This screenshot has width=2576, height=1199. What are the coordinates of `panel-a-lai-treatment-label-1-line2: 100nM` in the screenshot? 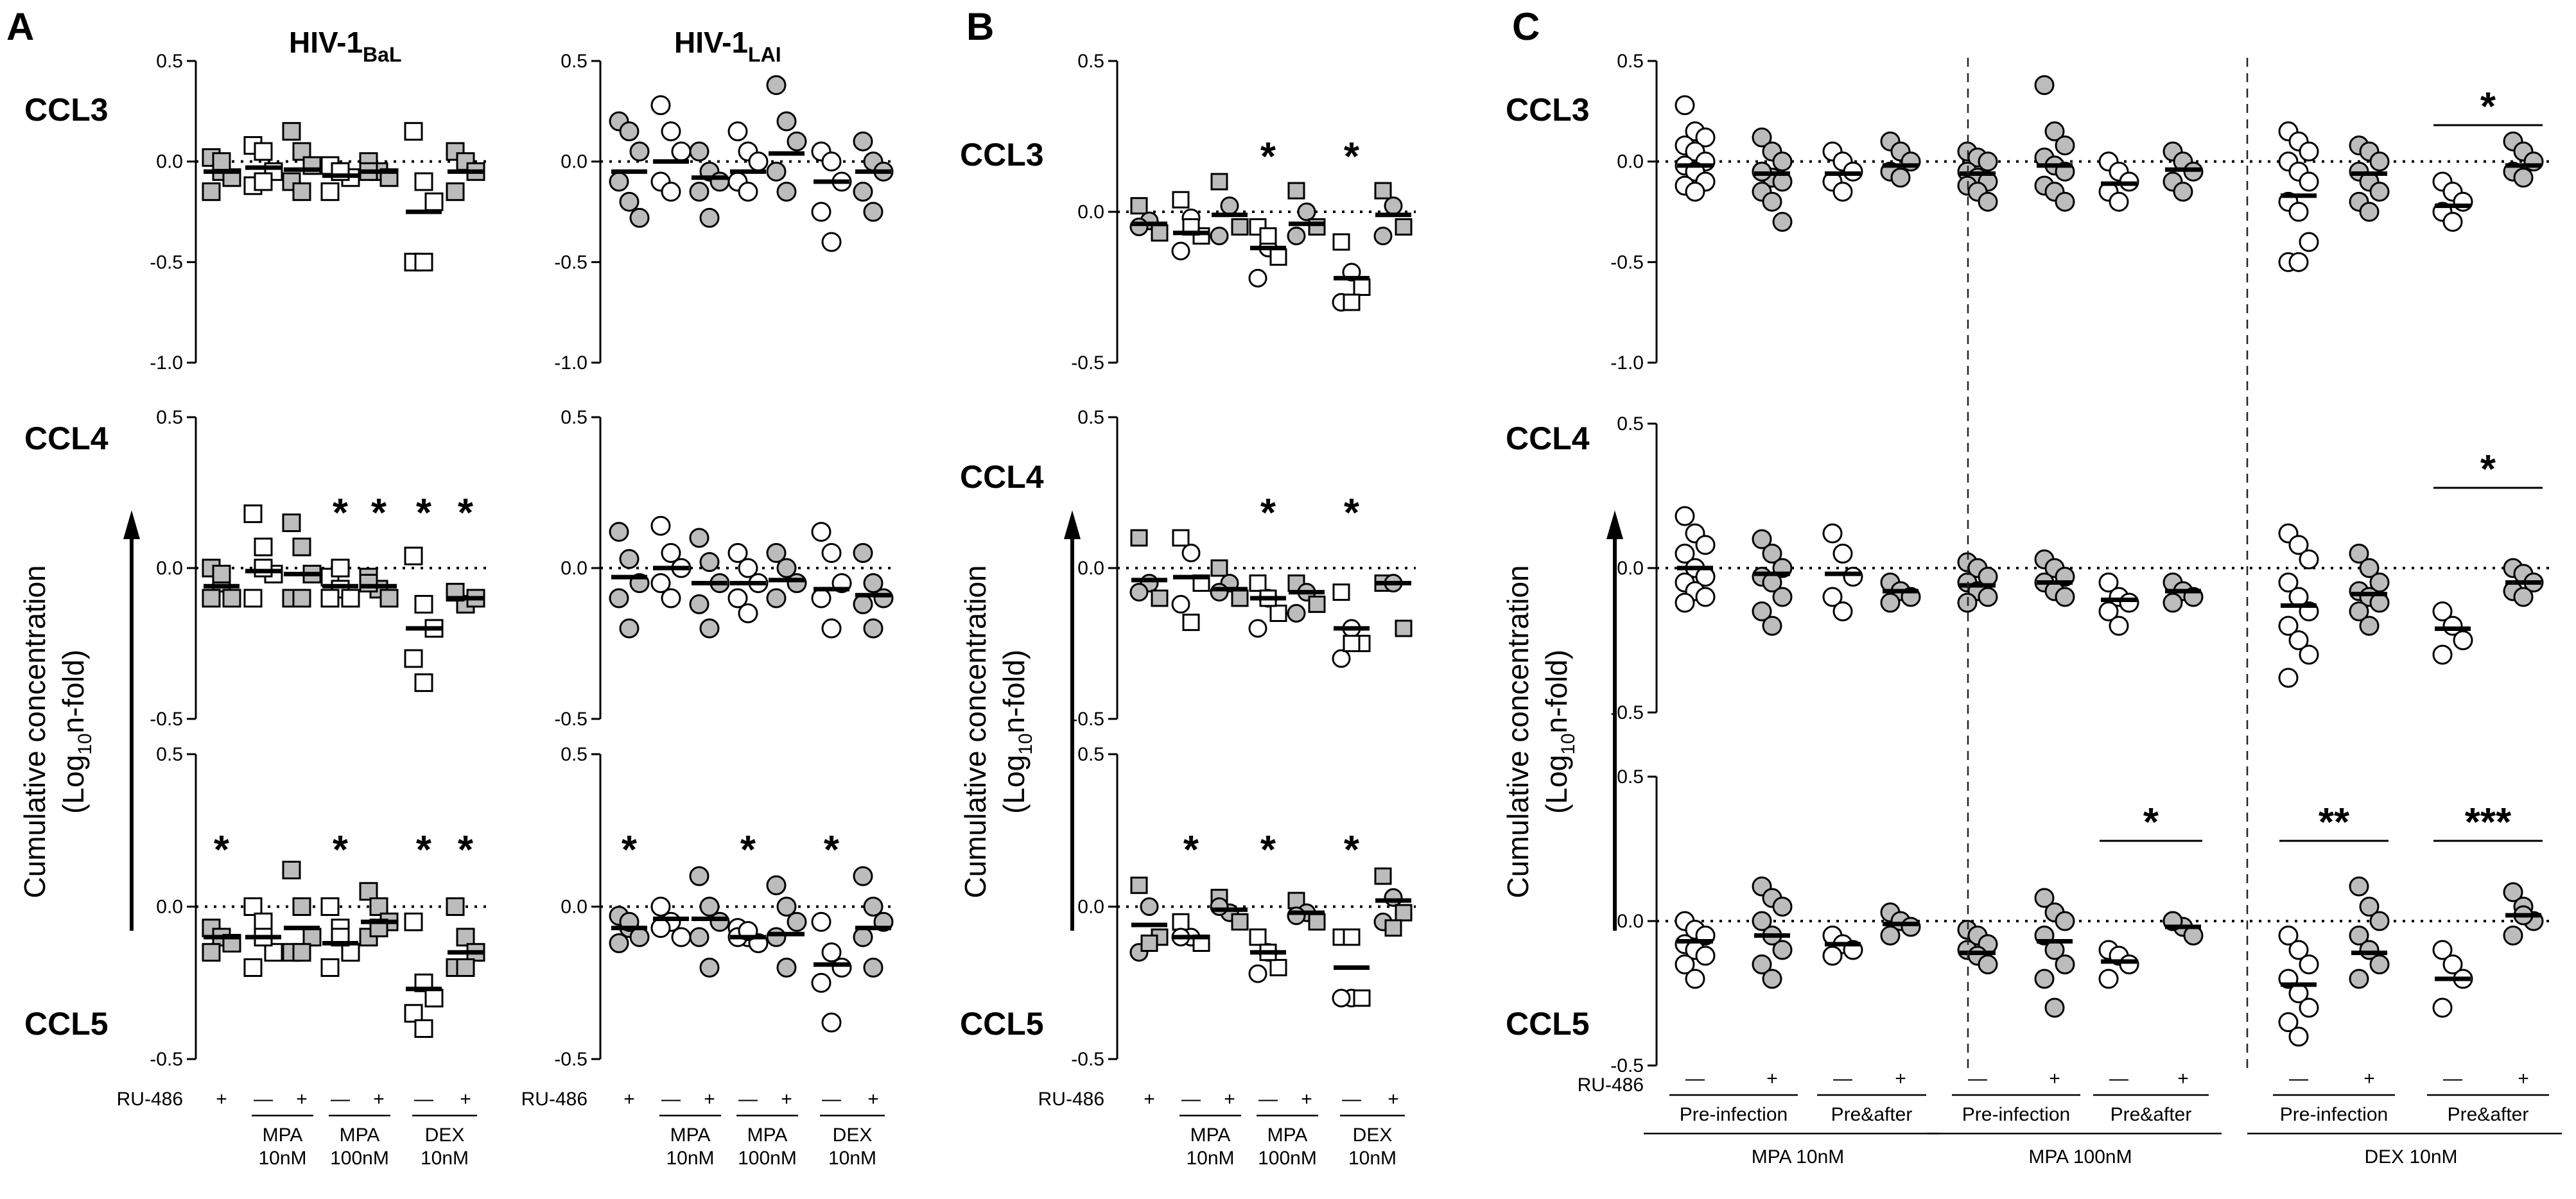 It's located at (767, 1158).